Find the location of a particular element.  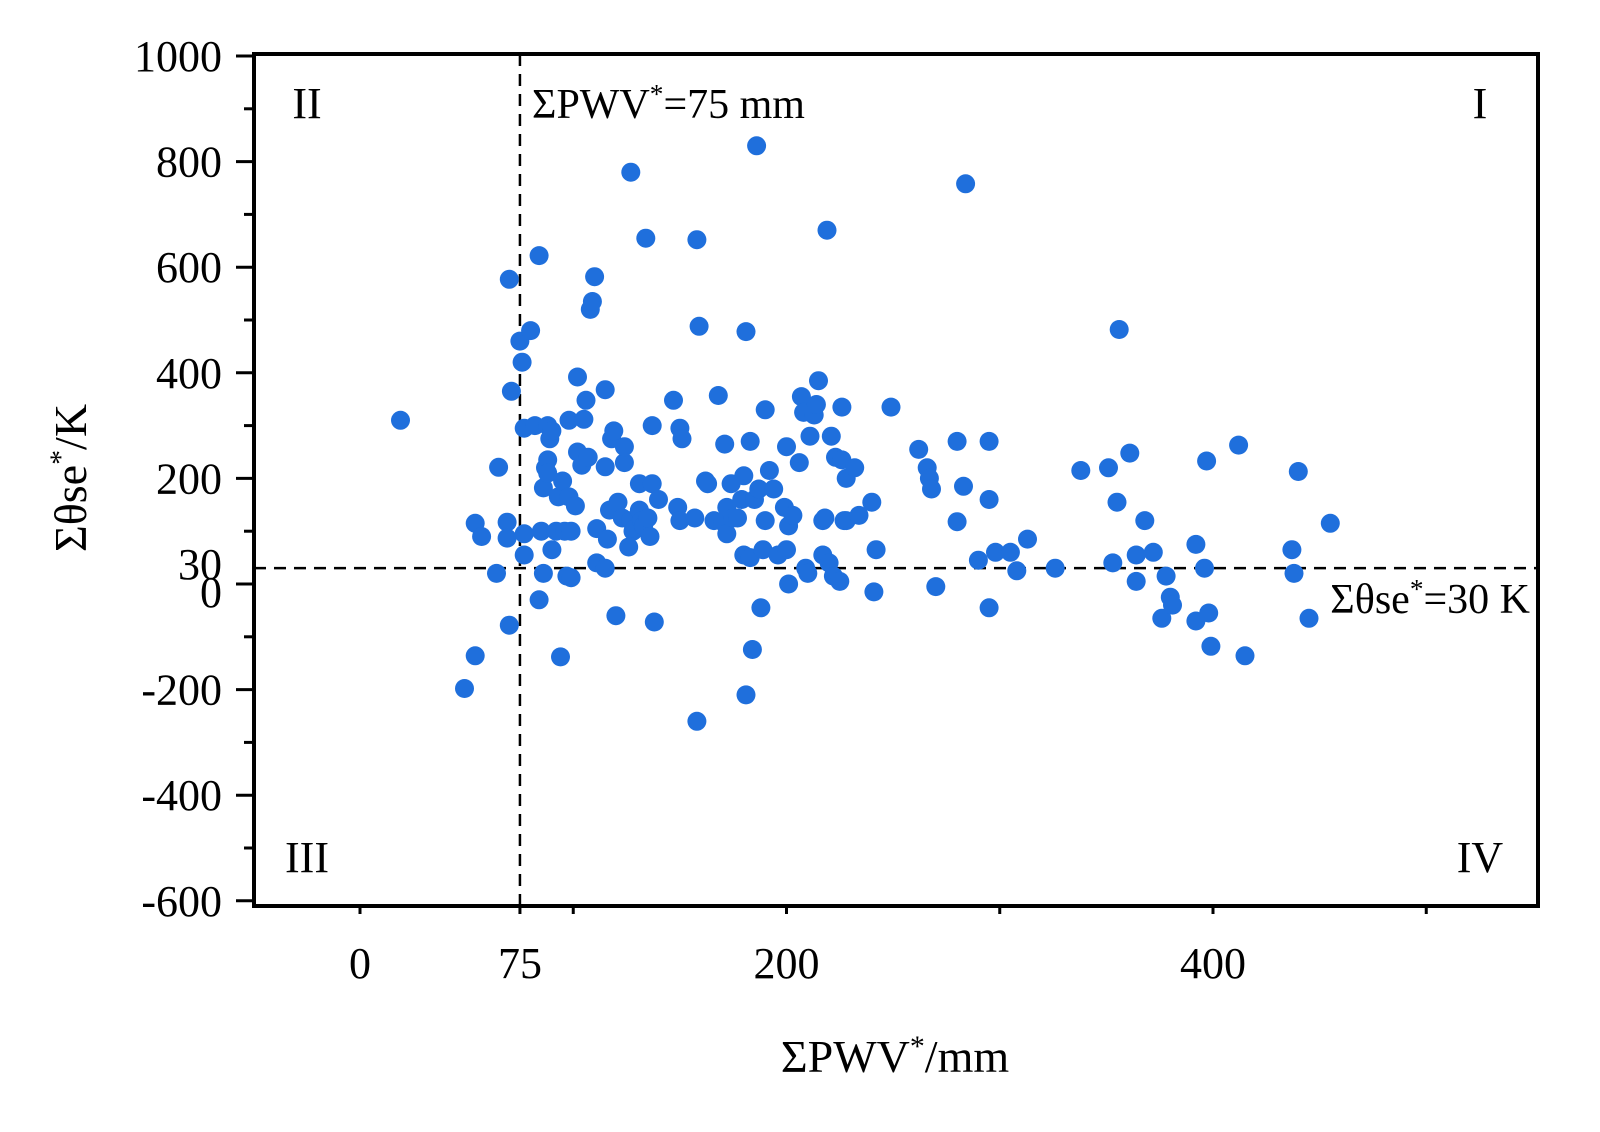

x-axis-title: ΣPWV*/mm is located at coordinates (895, 1056).